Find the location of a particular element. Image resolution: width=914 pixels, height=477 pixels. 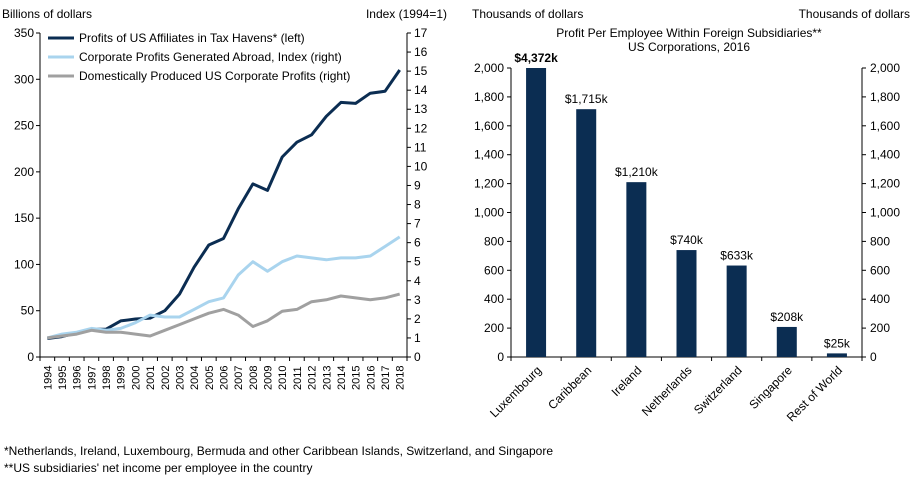

left-y-tick-label: 2,000 is located at coordinates (489, 68).